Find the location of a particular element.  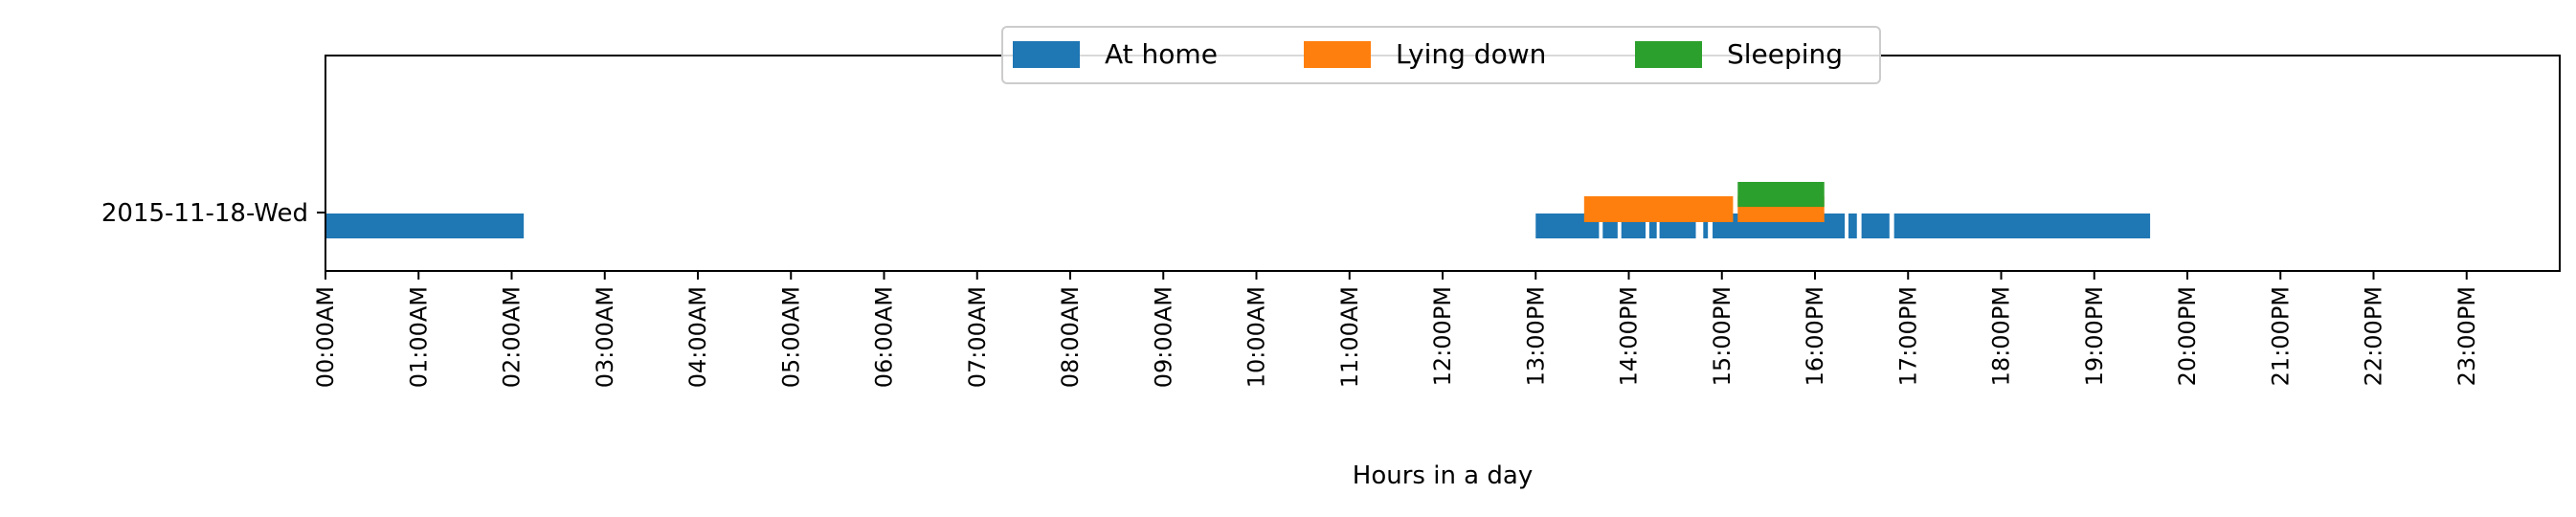

x-tick-label: 18:00PM is located at coordinates (2002, 336).